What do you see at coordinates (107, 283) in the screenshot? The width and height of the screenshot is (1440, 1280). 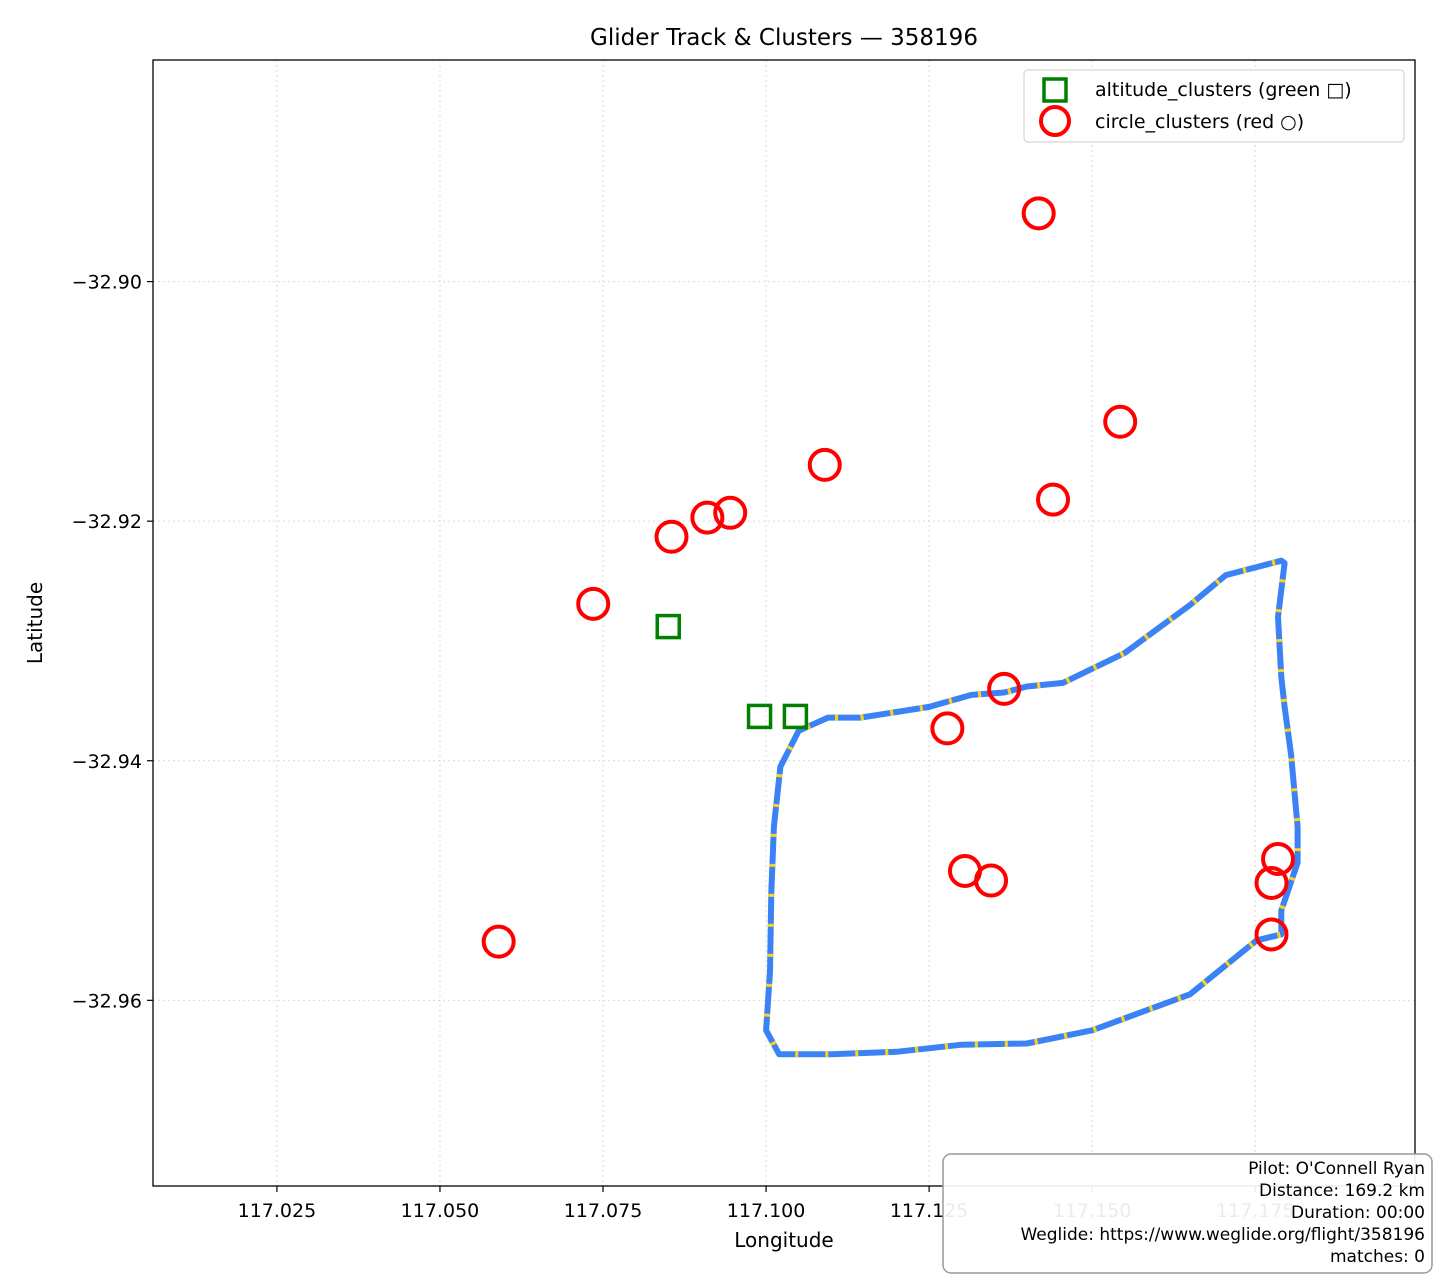 I see `y-tick-label: −32.90` at bounding box center [107, 283].